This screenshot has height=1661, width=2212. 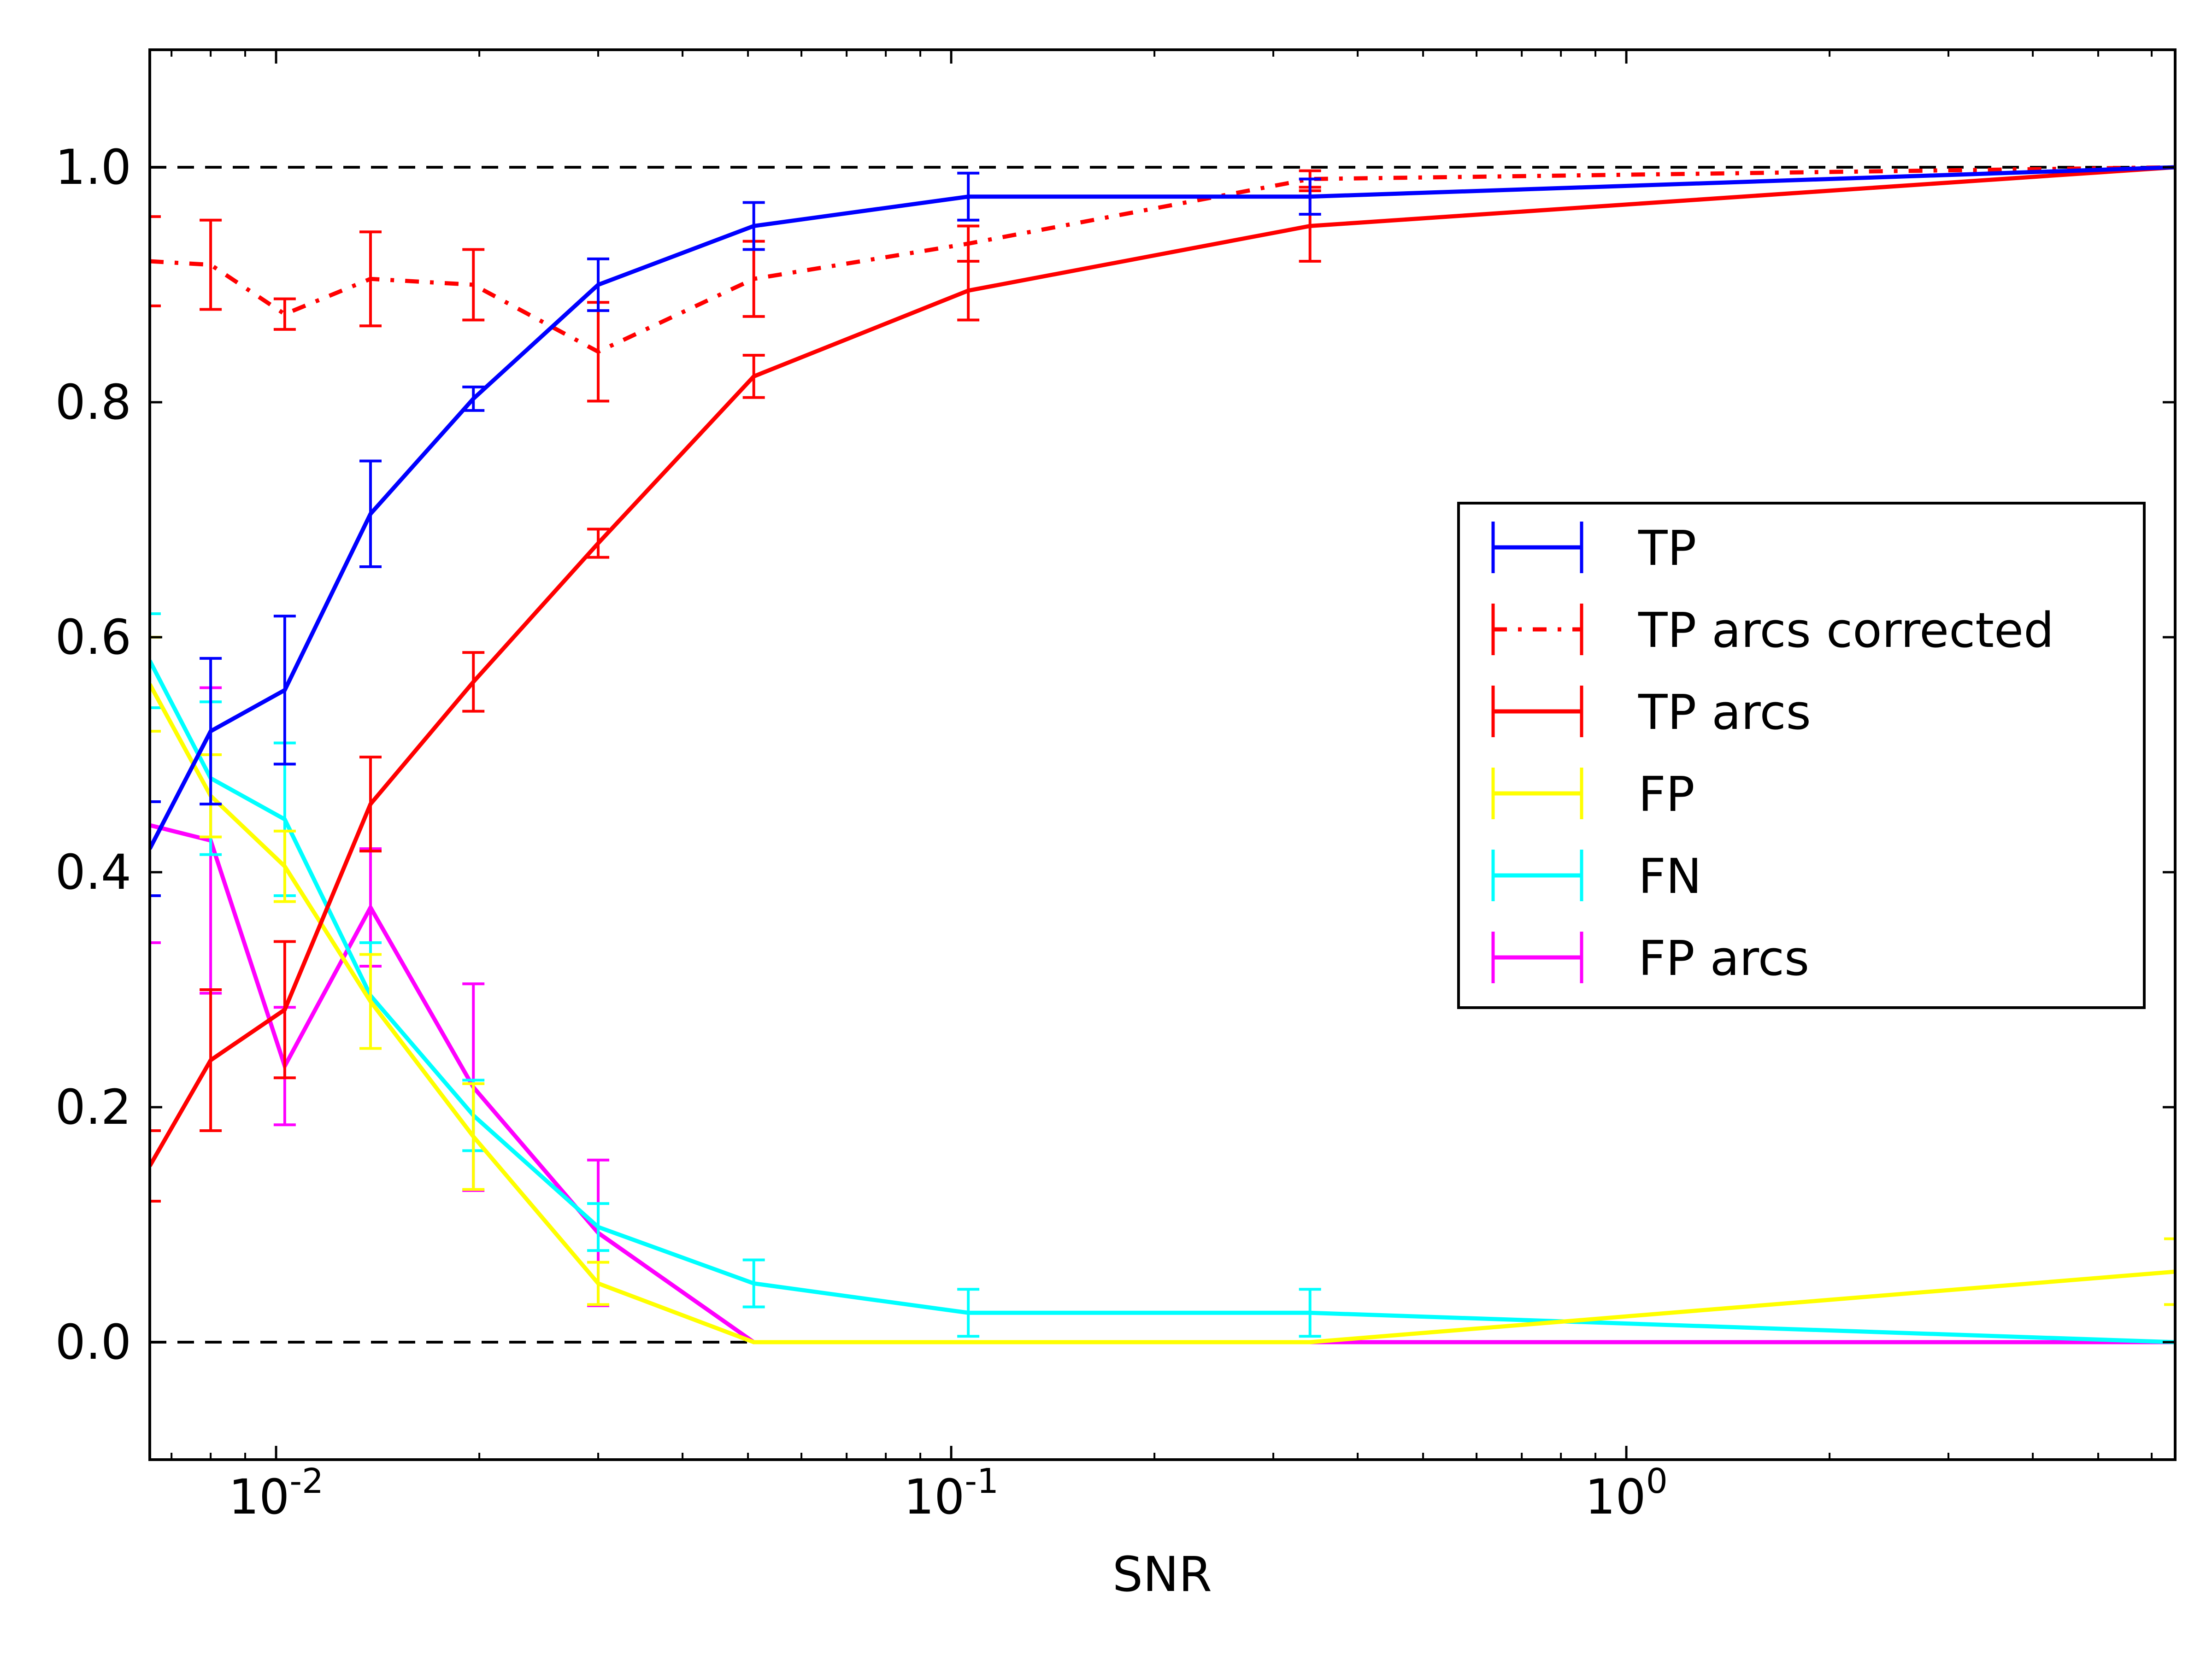 I want to click on legend-entry-fp-arcs: FP arcs, so click(x=1650, y=958).